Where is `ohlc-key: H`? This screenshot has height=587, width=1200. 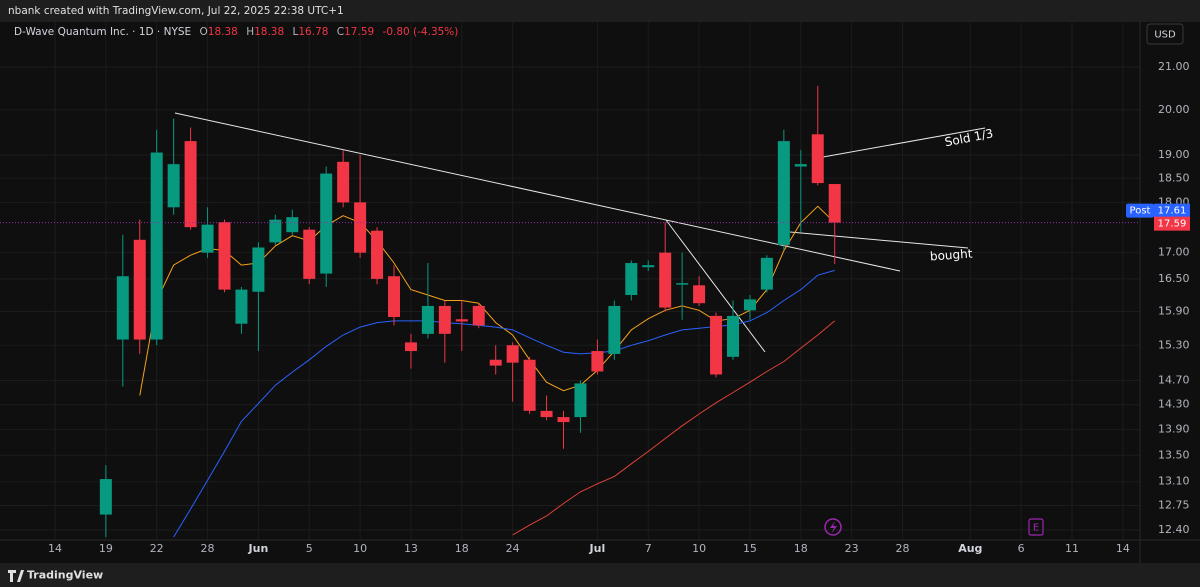
ohlc-key: H is located at coordinates (250, 32).